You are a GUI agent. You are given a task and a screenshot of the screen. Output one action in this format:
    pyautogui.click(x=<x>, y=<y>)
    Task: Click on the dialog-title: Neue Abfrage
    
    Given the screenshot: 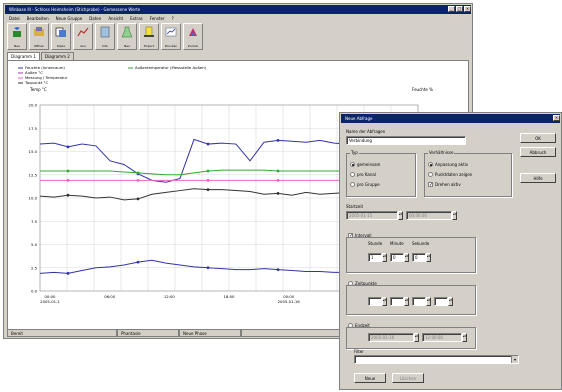 What is the action you would take?
    pyautogui.click(x=359, y=118)
    